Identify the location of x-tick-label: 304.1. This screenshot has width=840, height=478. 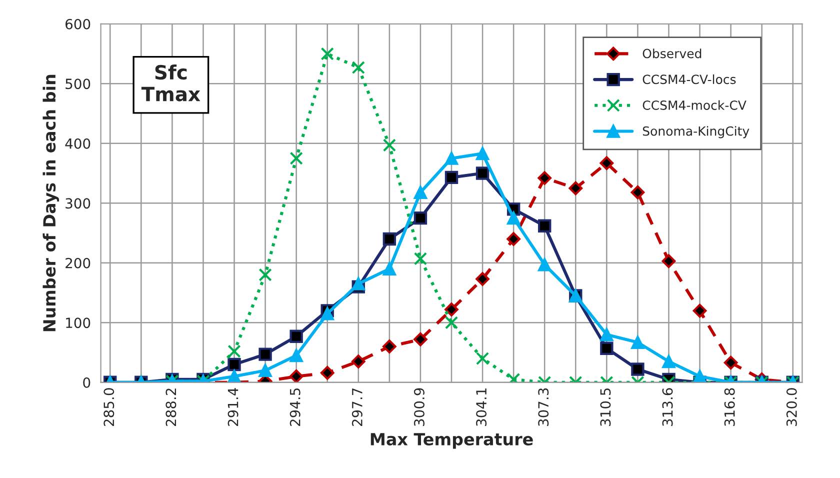
(481, 407).